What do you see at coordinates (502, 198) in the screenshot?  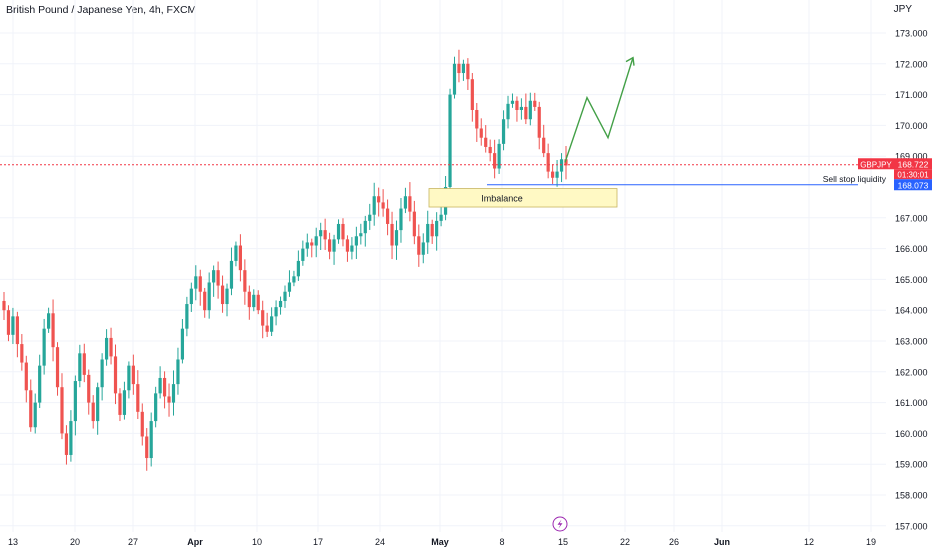 I see `imbalance-label: Imbalance` at bounding box center [502, 198].